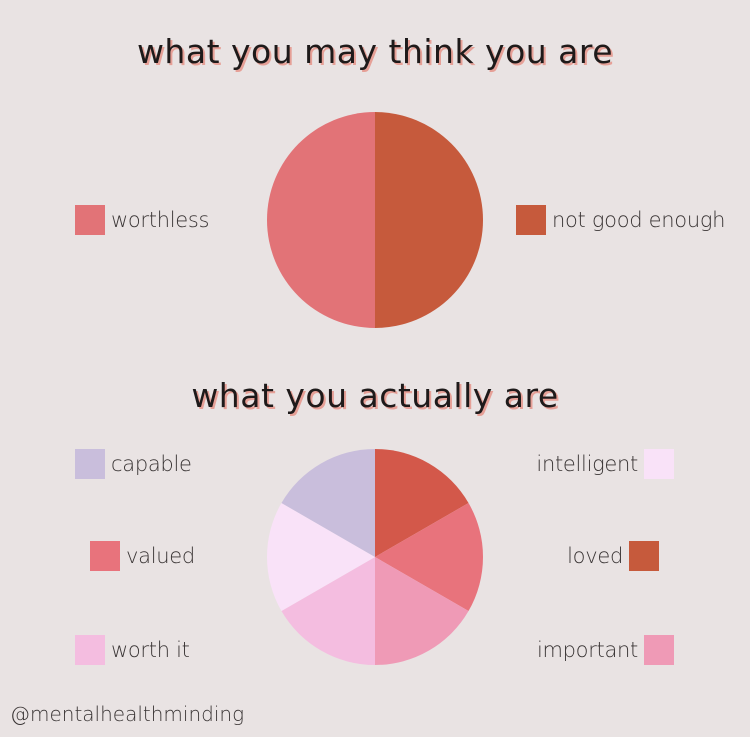 The image size is (750, 737). I want to click on pie-slice-not-good-enough, so click(429, 220).